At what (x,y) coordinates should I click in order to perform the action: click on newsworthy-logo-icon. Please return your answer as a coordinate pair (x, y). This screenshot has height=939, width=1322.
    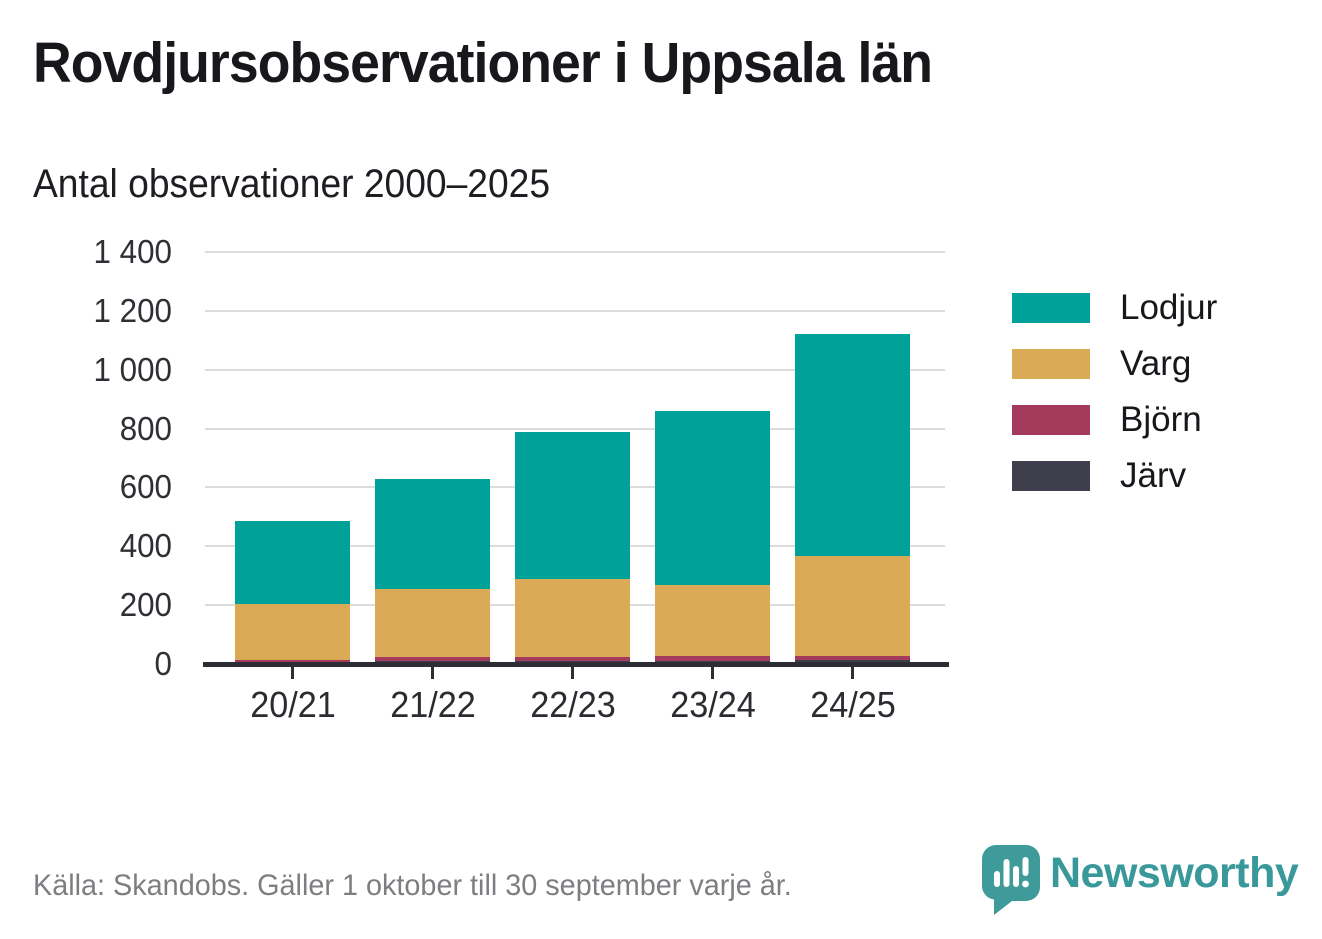
    Looking at the image, I should click on (1011, 880).